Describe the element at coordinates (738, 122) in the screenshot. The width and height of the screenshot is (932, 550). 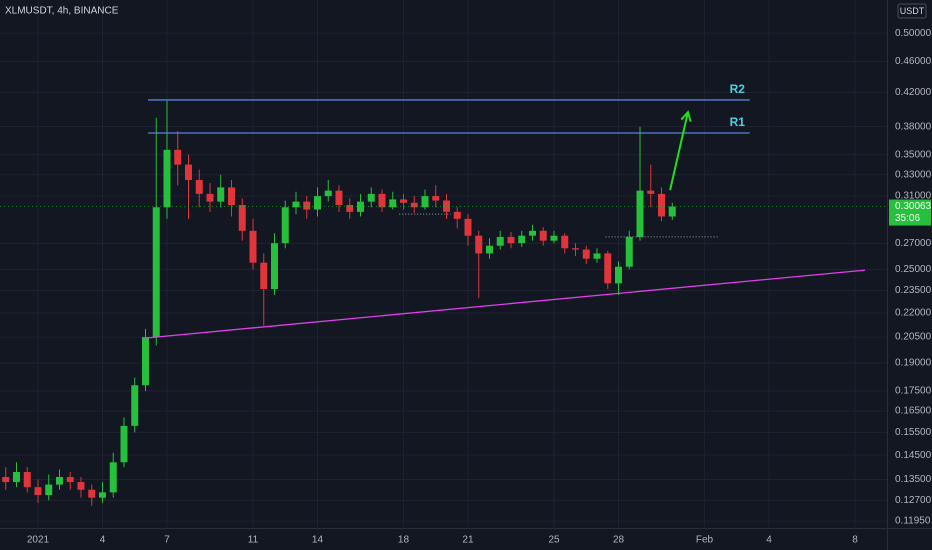
I see `line-label: R1` at that location.